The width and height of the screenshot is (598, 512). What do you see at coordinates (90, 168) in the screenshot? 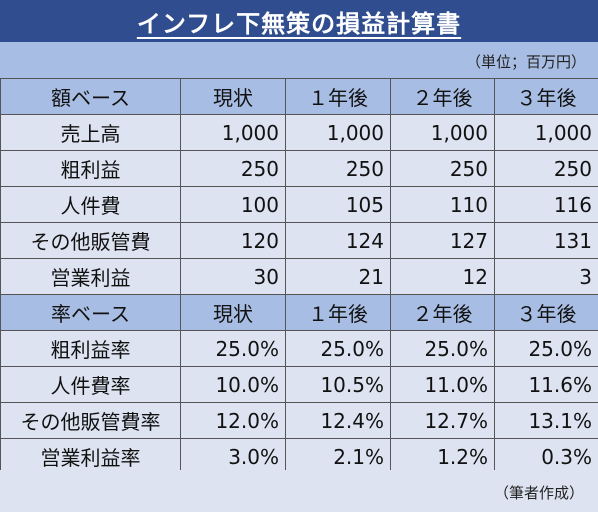
I see `row-label: 粗利益` at bounding box center [90, 168].